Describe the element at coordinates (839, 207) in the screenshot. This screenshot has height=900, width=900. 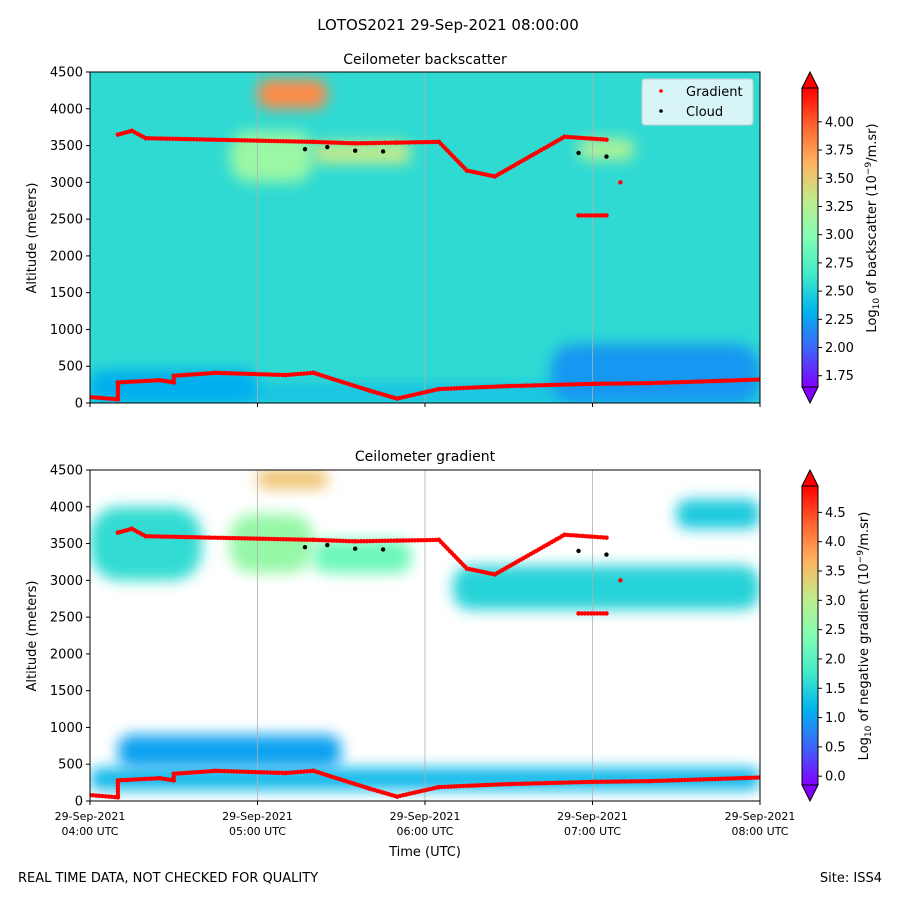
I see `colorbar-tick-label: 3.25` at that location.